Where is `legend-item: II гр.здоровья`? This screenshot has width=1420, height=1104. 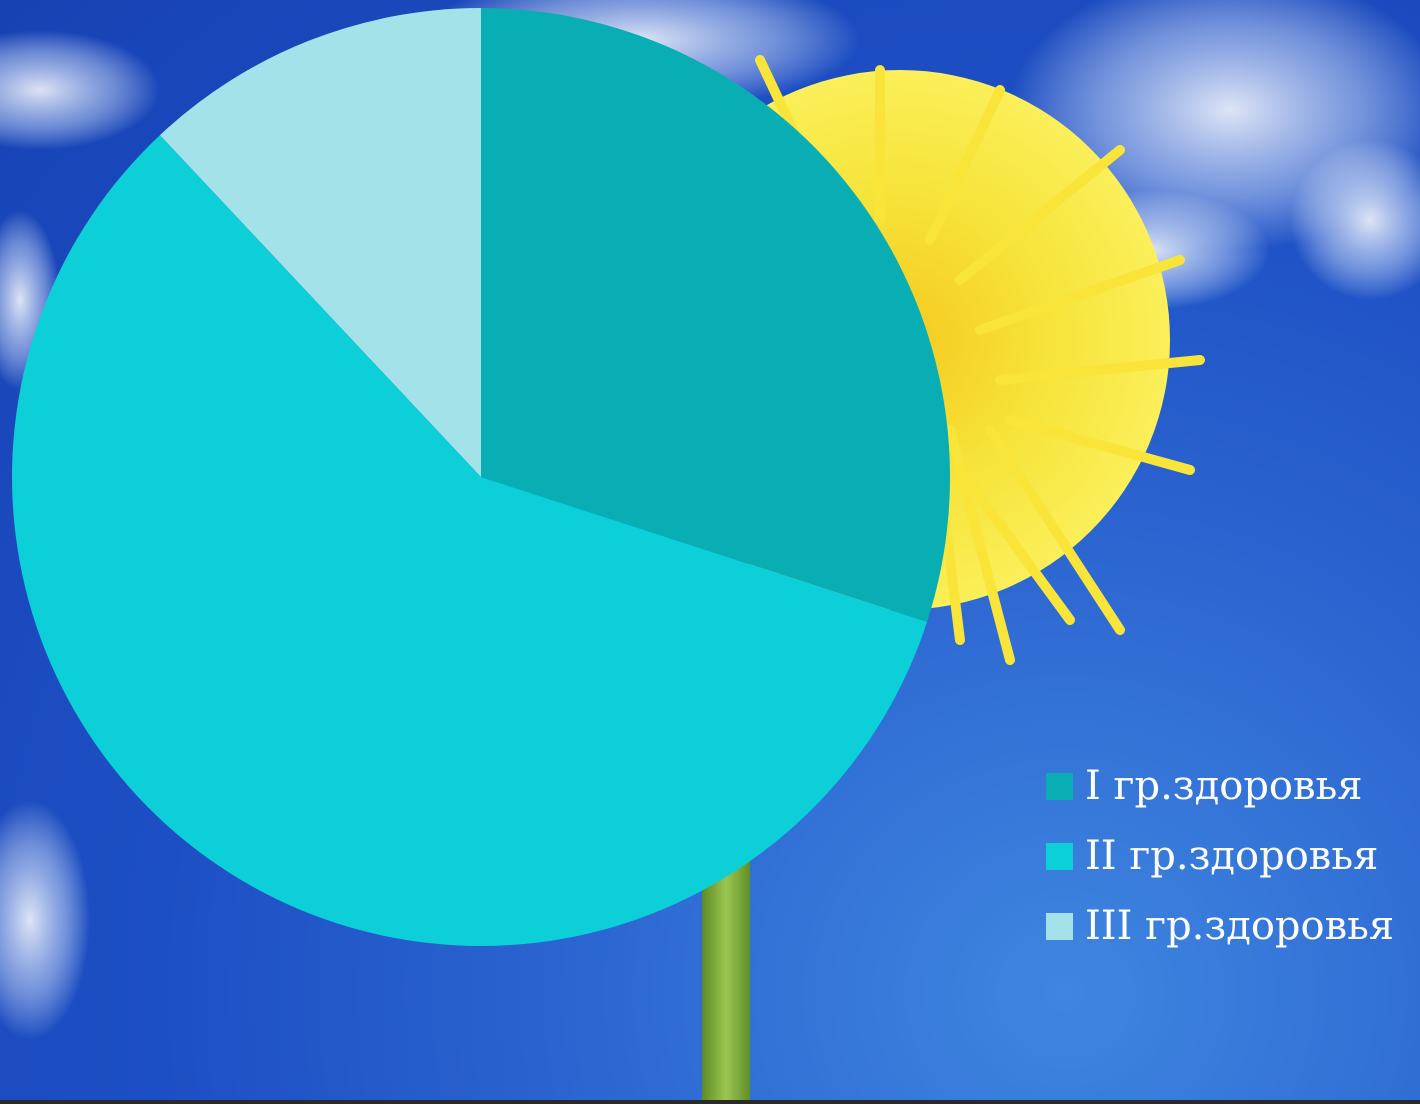
legend-item: II гр.здоровья is located at coordinates (1220, 856).